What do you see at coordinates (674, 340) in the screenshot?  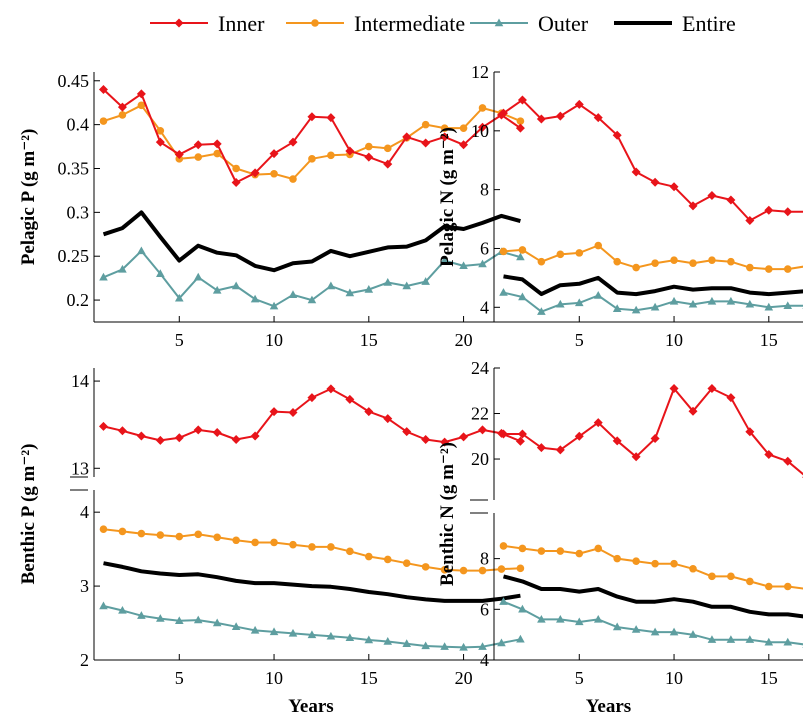 I see `x-tick-label-pelagic-n: 10` at bounding box center [674, 340].